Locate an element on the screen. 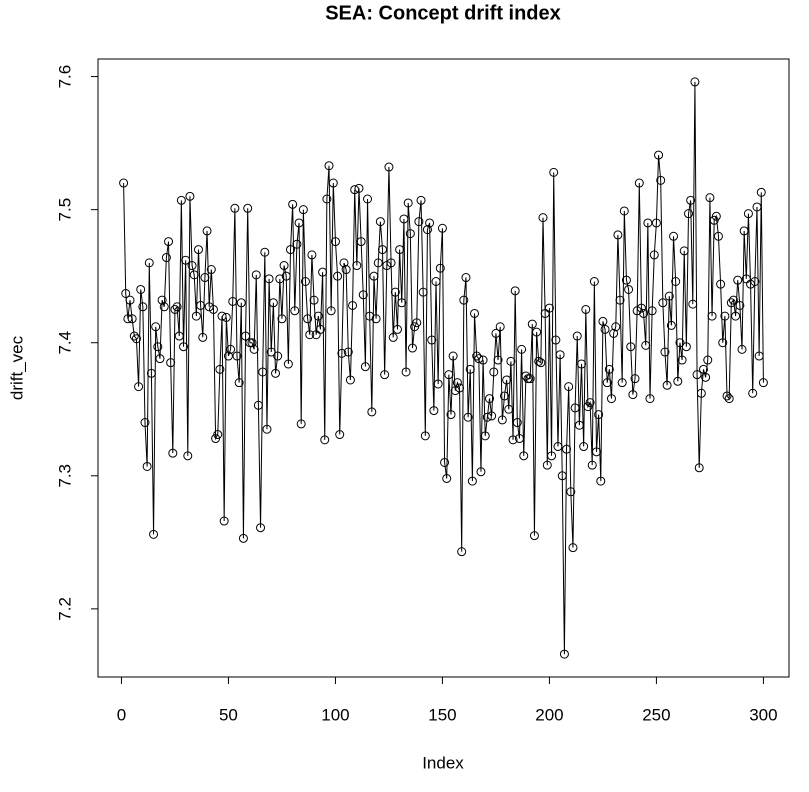 The width and height of the screenshot is (809, 792). chart-title: SEA: Concept drift index is located at coordinates (443, 13).